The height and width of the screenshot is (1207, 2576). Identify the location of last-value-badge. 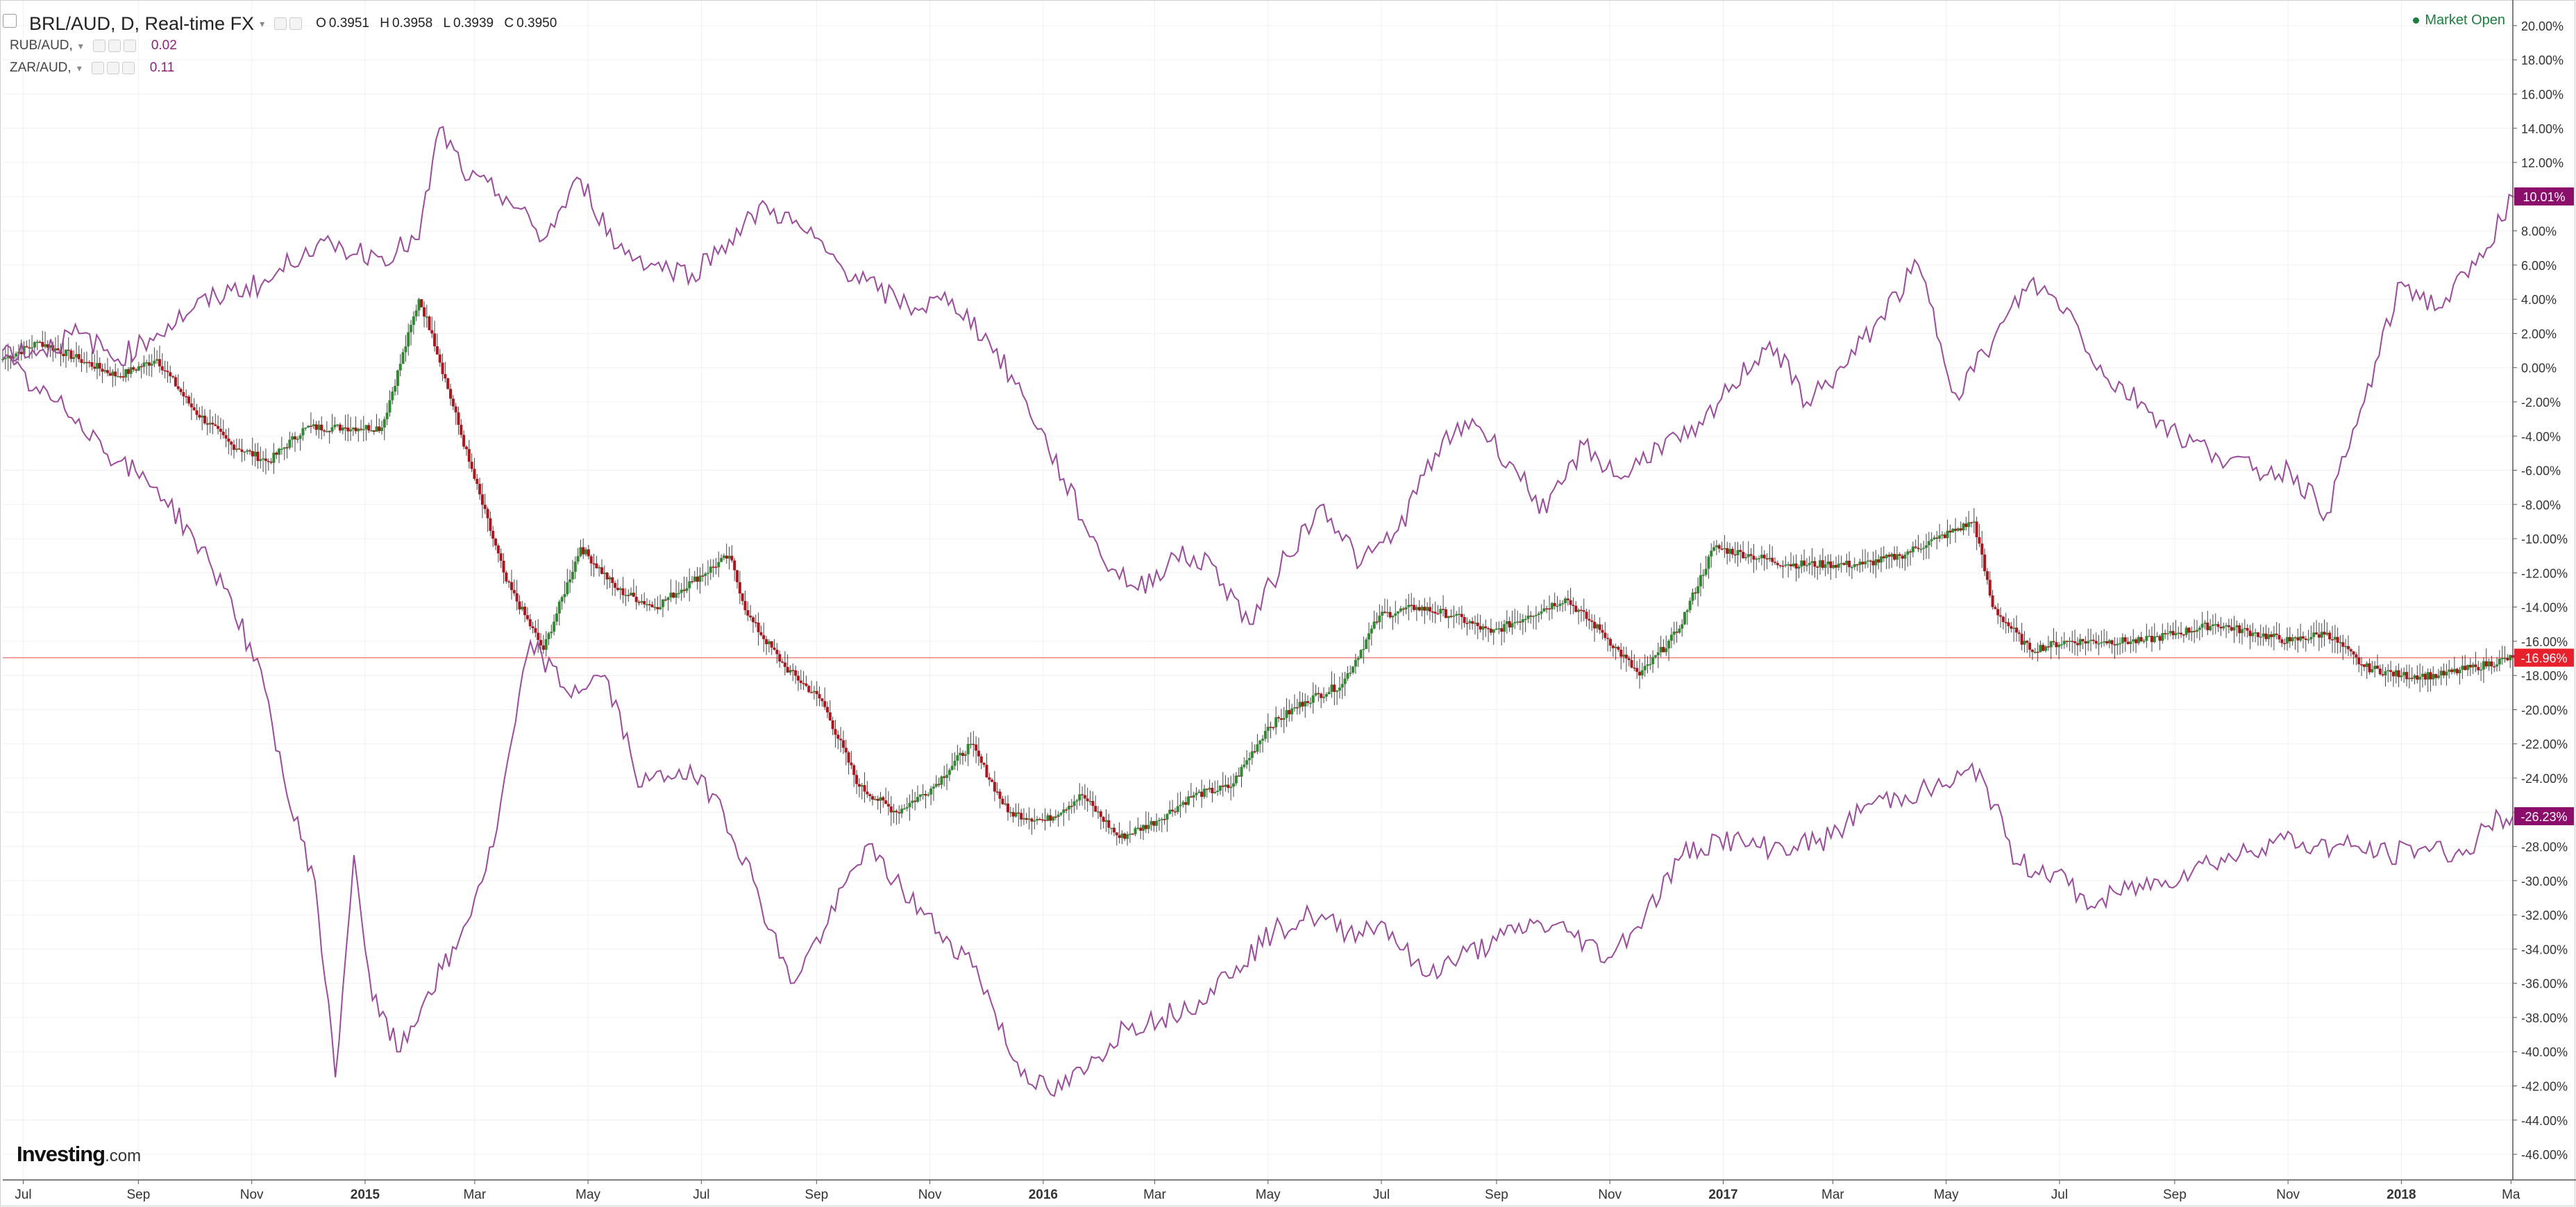
(2544, 196).